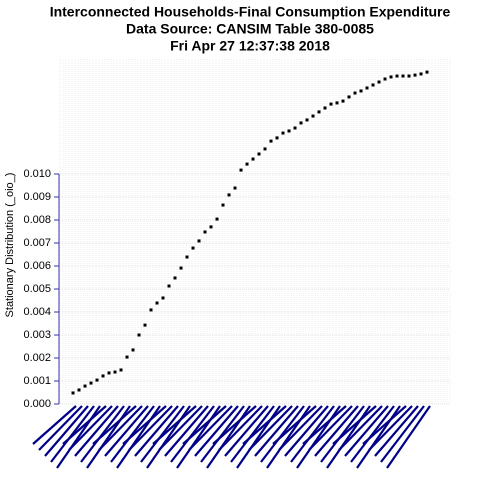 The height and width of the screenshot is (480, 480). Describe the element at coordinates (10, 245) in the screenshot. I see `y-axis-label: Stationary Distribution (_oio_)` at that location.